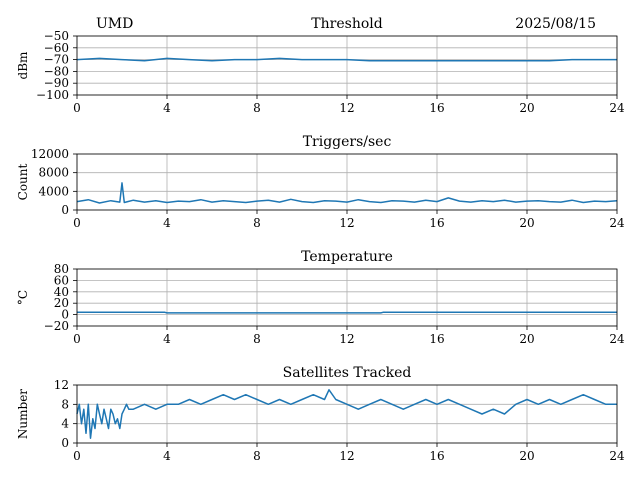 The width and height of the screenshot is (640, 485). What do you see at coordinates (52, 95) in the screenshot?
I see `y-tick-label: −100` at bounding box center [52, 95].